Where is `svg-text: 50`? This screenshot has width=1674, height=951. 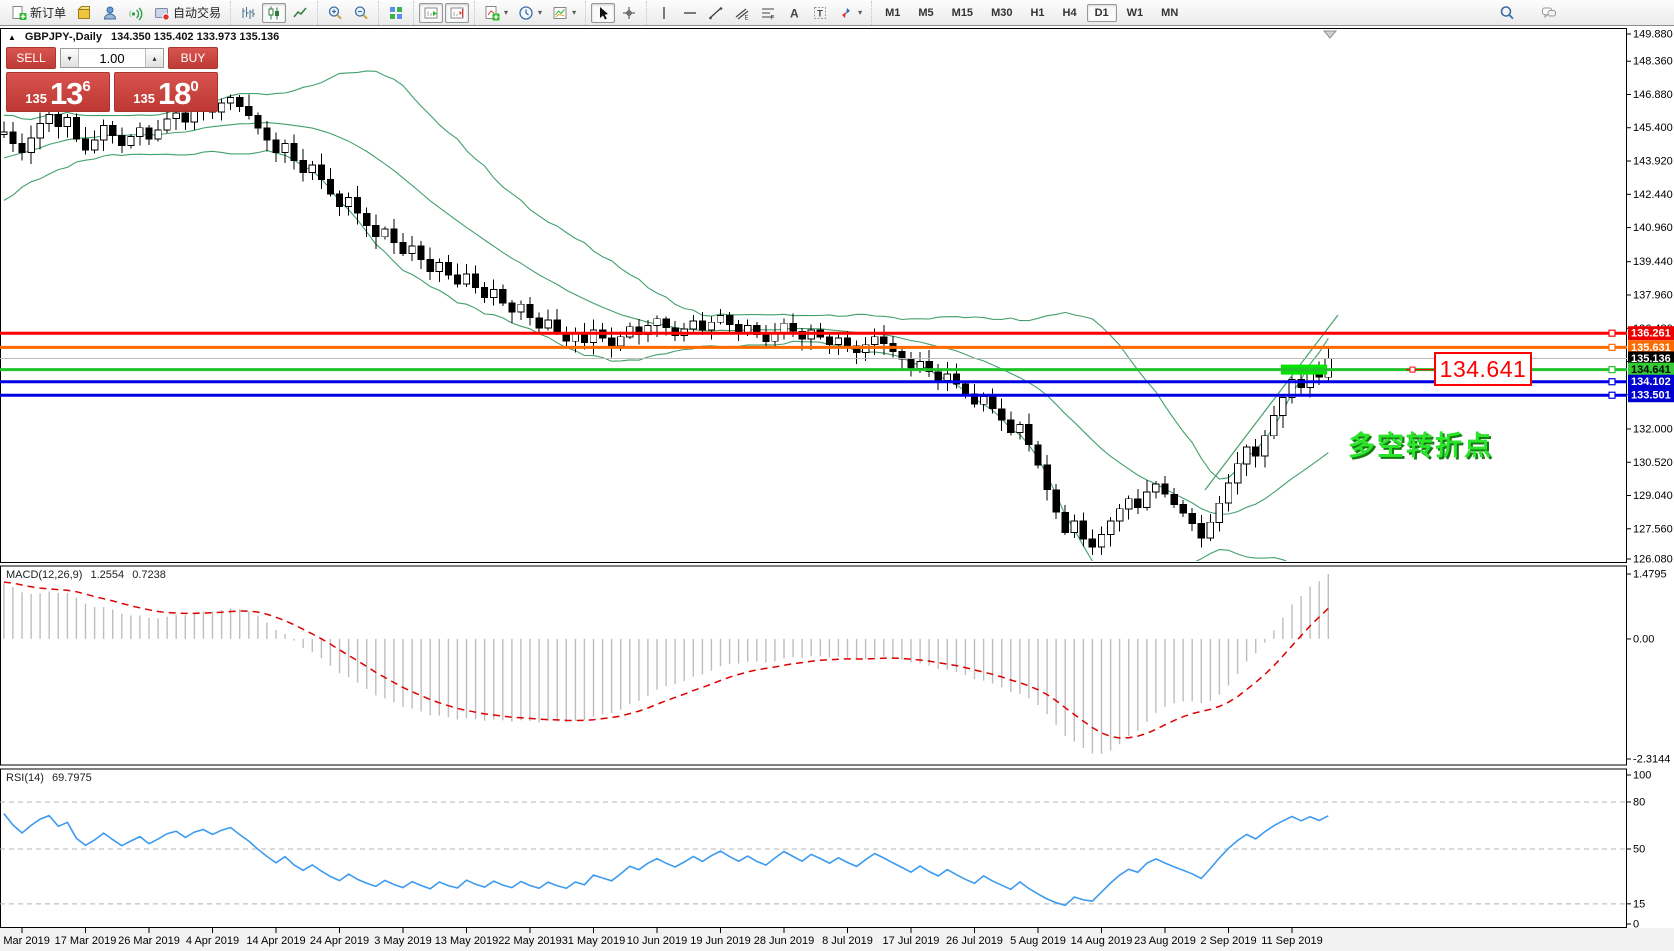 svg-text: 50 is located at coordinates (1639, 850).